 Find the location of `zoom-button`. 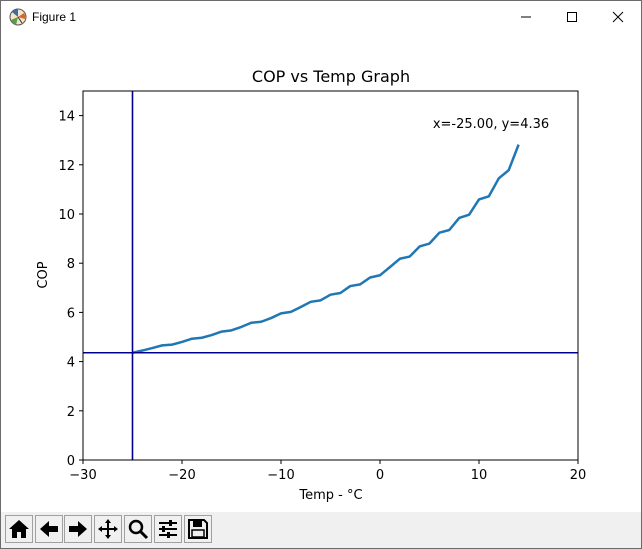

zoom-button is located at coordinates (138, 529).